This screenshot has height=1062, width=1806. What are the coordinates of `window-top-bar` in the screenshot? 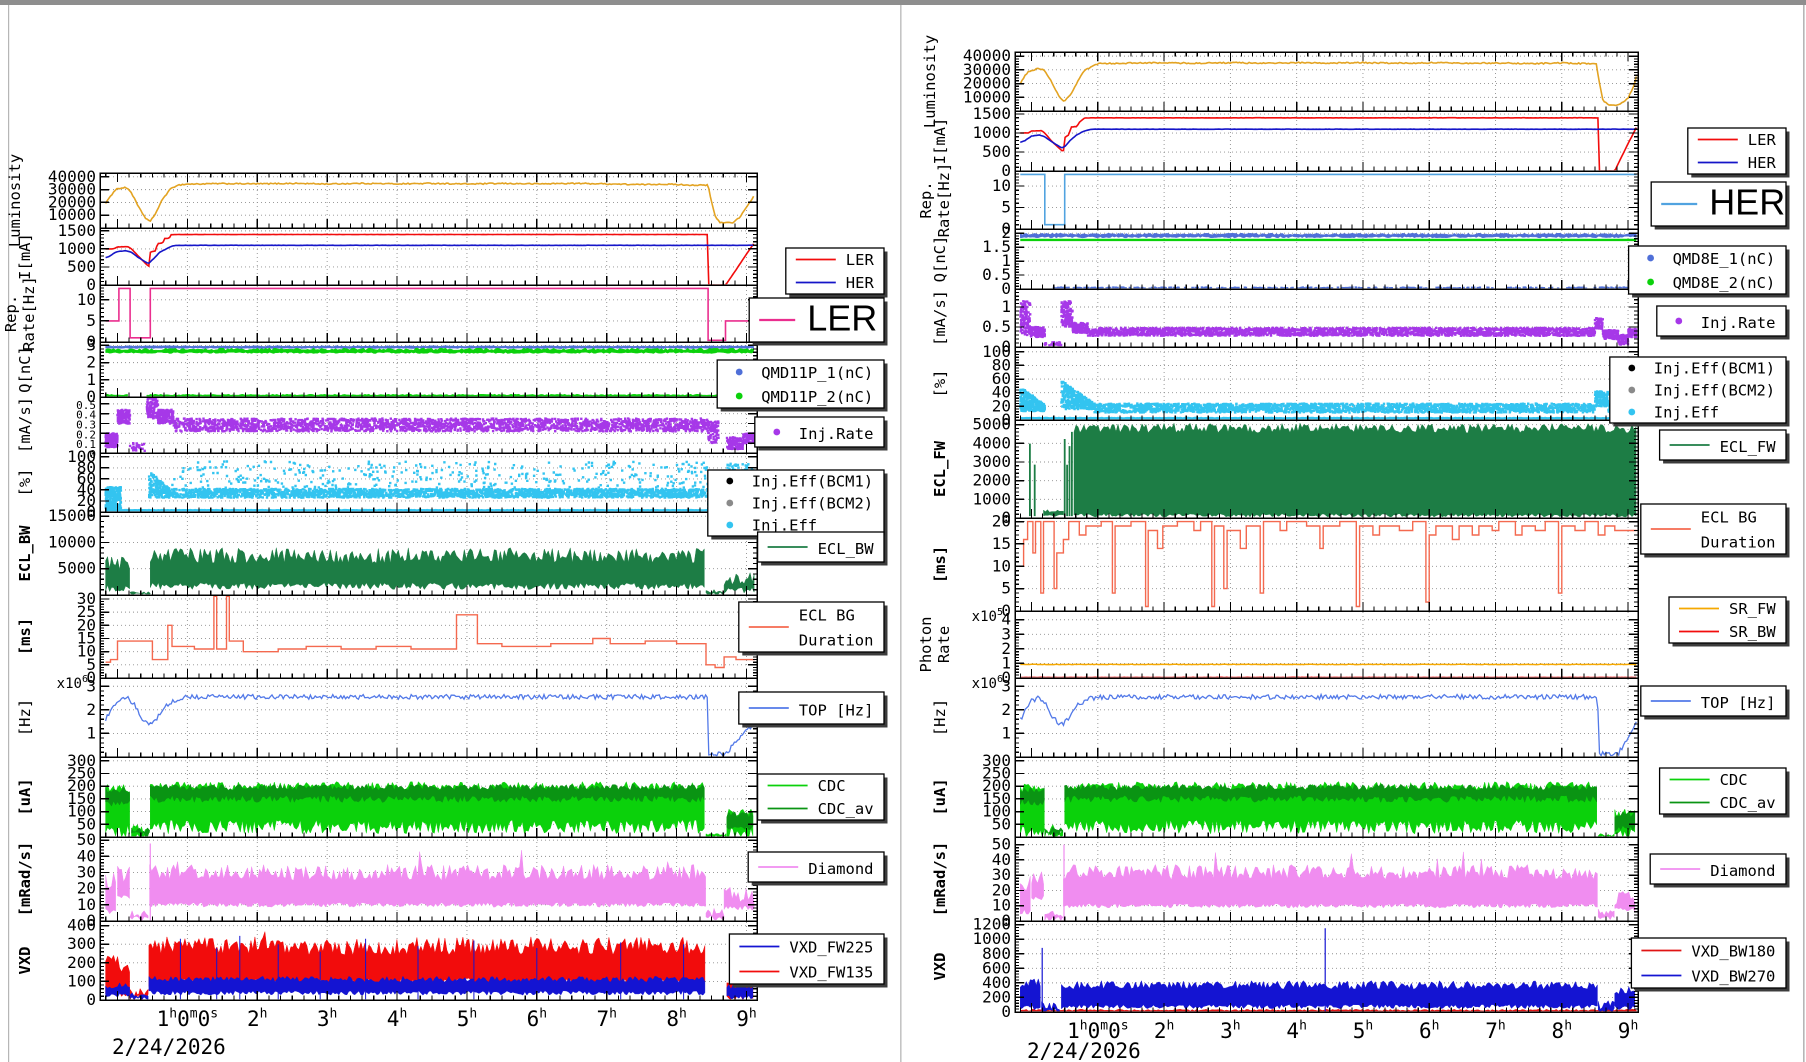 It's located at (903, 2).